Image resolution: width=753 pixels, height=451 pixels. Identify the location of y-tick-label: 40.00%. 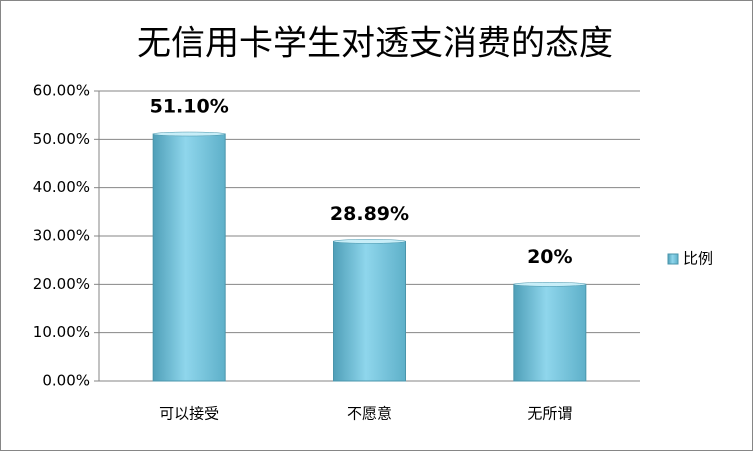
(61, 187).